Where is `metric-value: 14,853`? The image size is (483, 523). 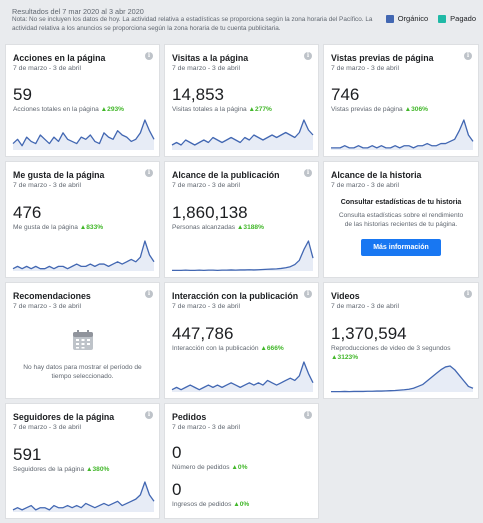
metric-value: 14,853 is located at coordinates (198, 94).